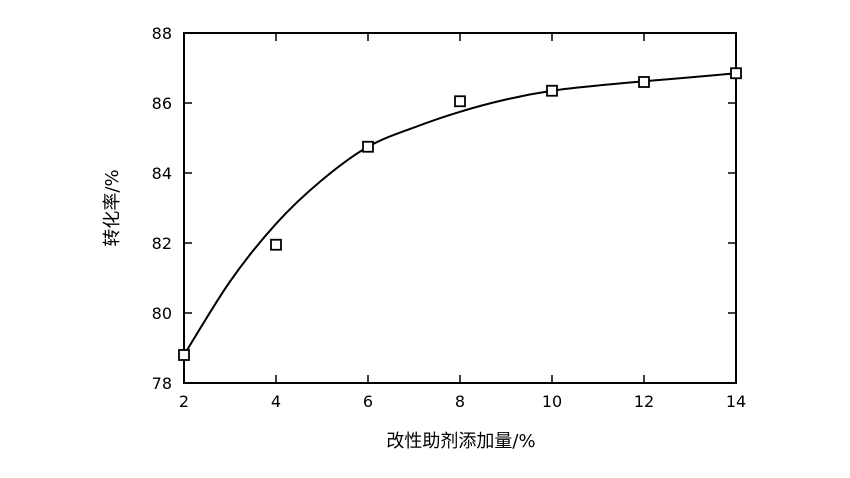 The width and height of the screenshot is (850, 478). Describe the element at coordinates (368, 401) in the screenshot. I see `x-tick-label: 6` at that location.